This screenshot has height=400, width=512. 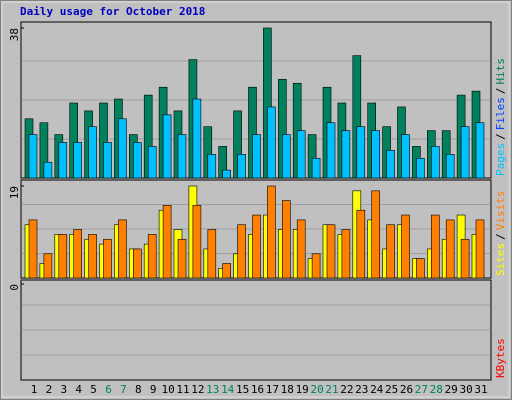 What do you see at coordinates (500, 71) in the screenshot?
I see `legend-entry: Hits` at bounding box center [500, 71].